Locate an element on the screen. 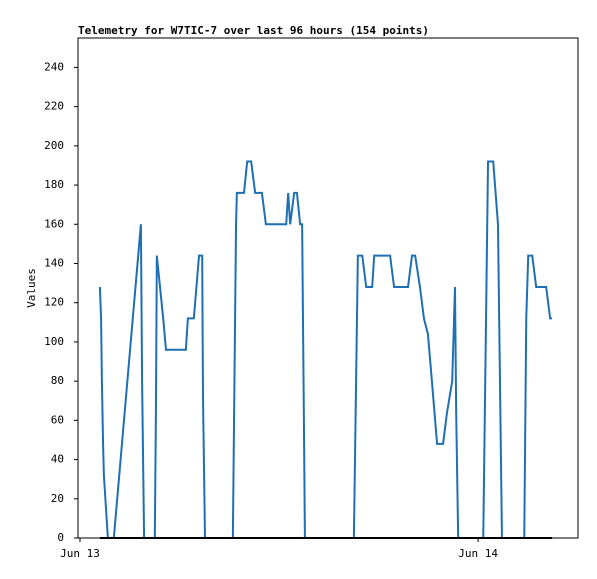  y-tick-label: 160 is located at coordinates (54, 223).